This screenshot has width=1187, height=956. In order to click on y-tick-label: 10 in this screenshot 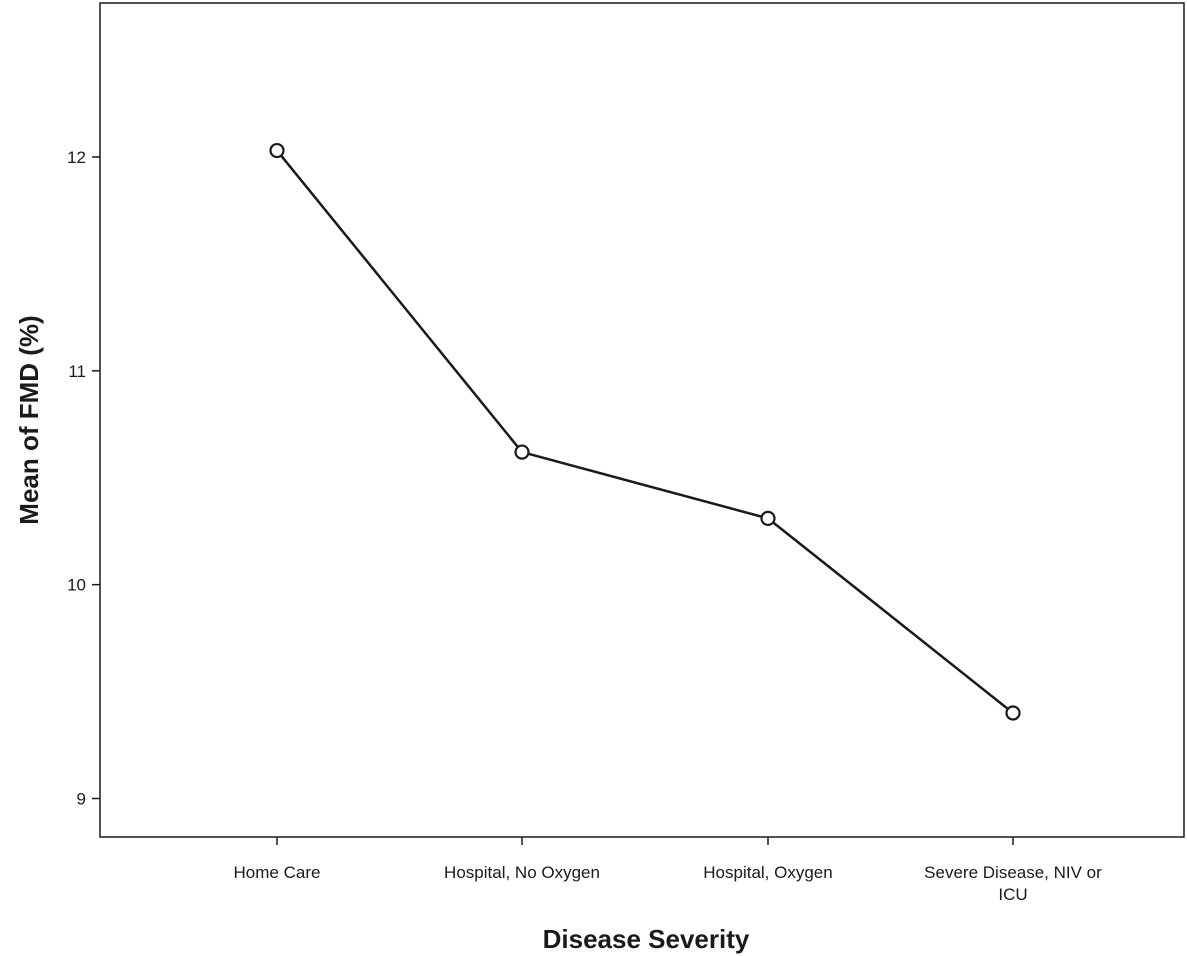, I will do `click(76, 585)`.